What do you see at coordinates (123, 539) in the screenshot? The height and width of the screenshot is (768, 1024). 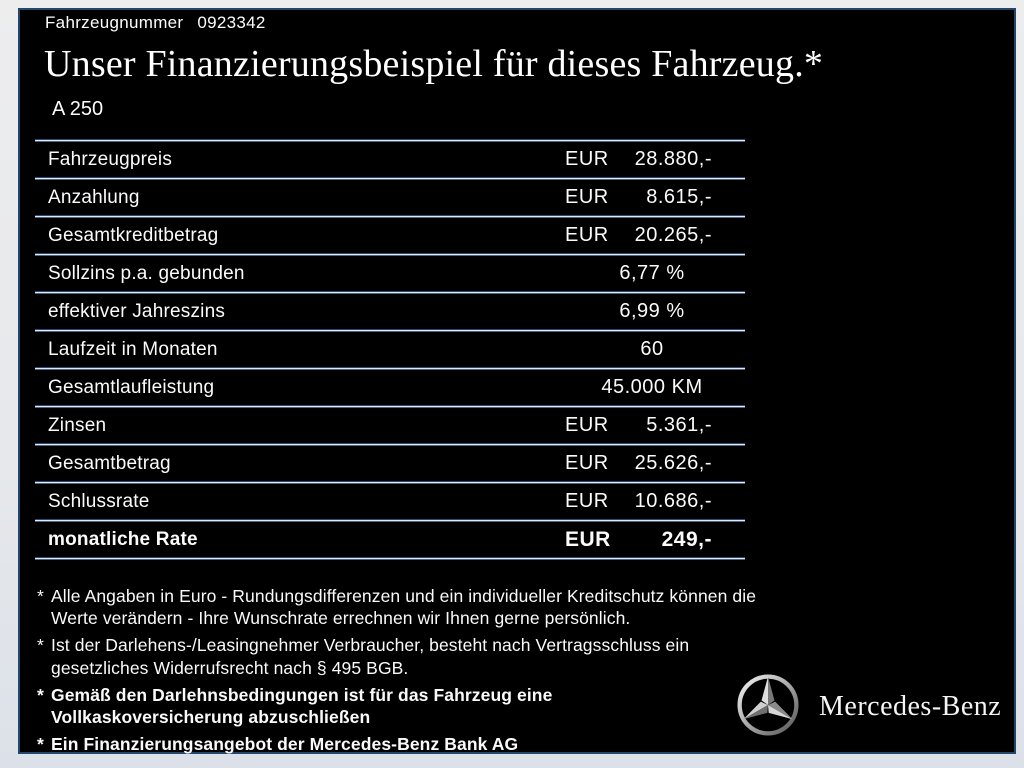 I see `row-label: monatliche Rate` at bounding box center [123, 539].